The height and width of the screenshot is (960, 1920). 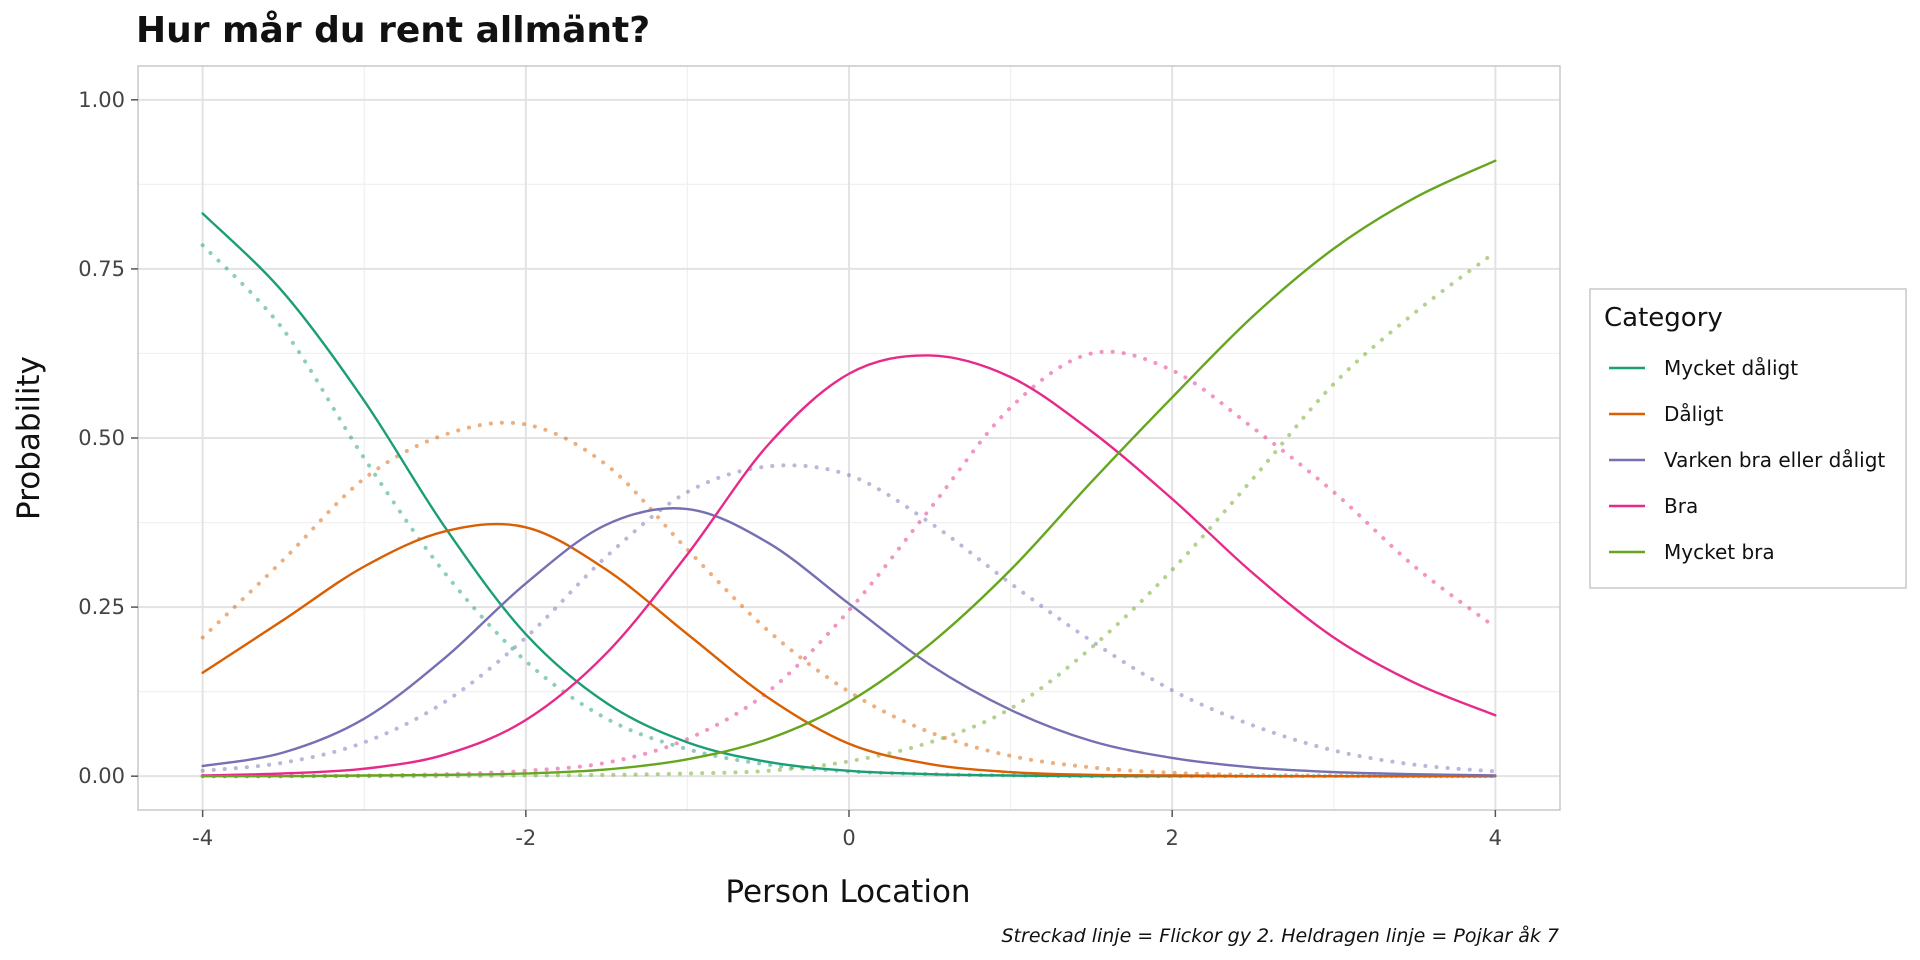 What do you see at coordinates (1731, 368) in the screenshot?
I see `legend-label-mycket-d-ligt: Mycket dåligt` at bounding box center [1731, 368].